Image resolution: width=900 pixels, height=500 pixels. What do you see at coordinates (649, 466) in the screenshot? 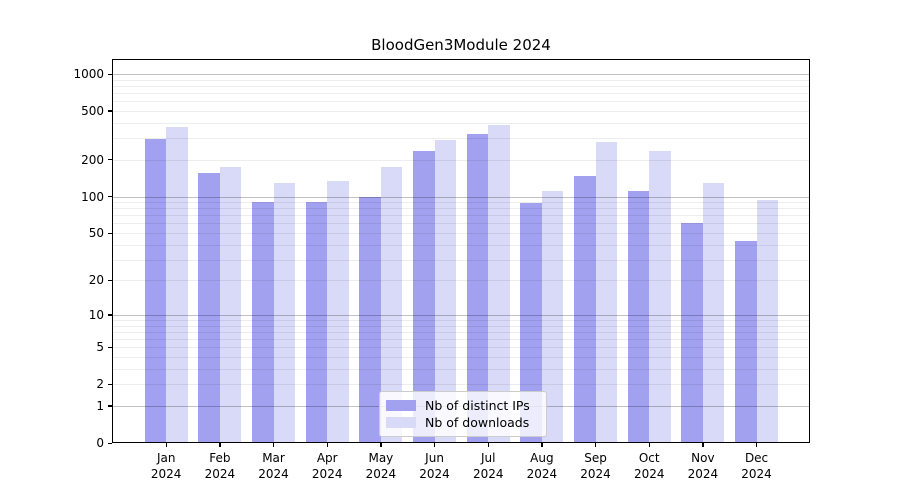
I see `x-tick-label: Oct 2024` at bounding box center [649, 466].